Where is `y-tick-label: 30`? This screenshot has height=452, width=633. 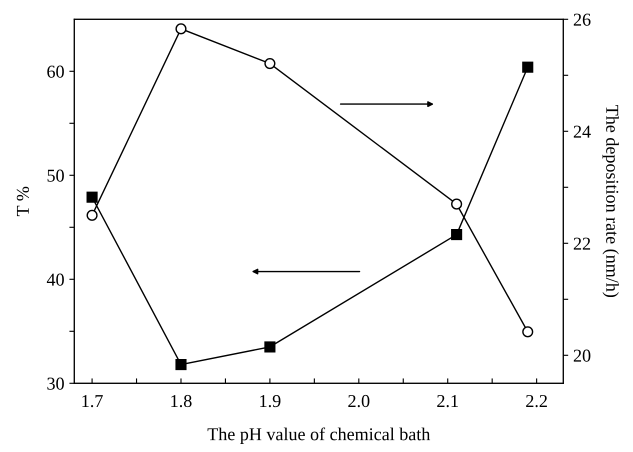 y-tick-label: 30 is located at coordinates (55, 384).